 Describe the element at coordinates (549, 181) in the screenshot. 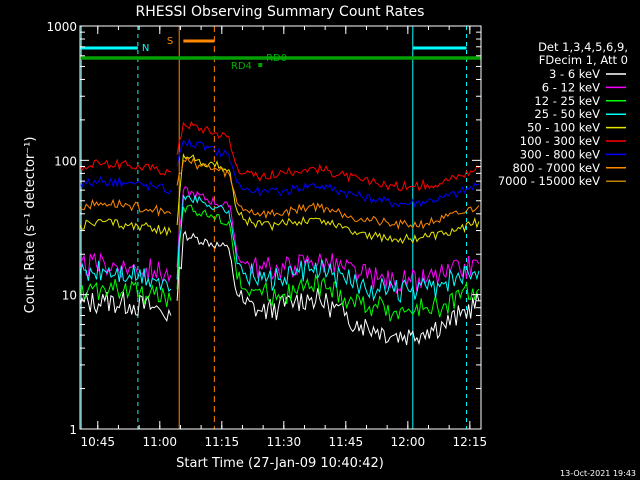

I see `legend-label: 7000 - 15000 keV` at that location.